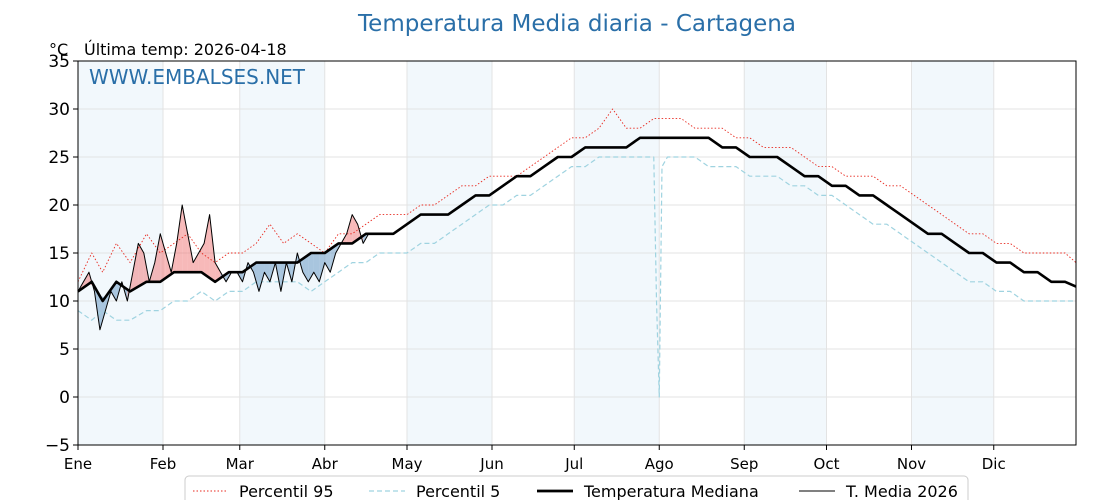 This screenshot has height=500, width=1120. Describe the element at coordinates (240, 464) in the screenshot. I see `x-tick-label: Mar` at that location.